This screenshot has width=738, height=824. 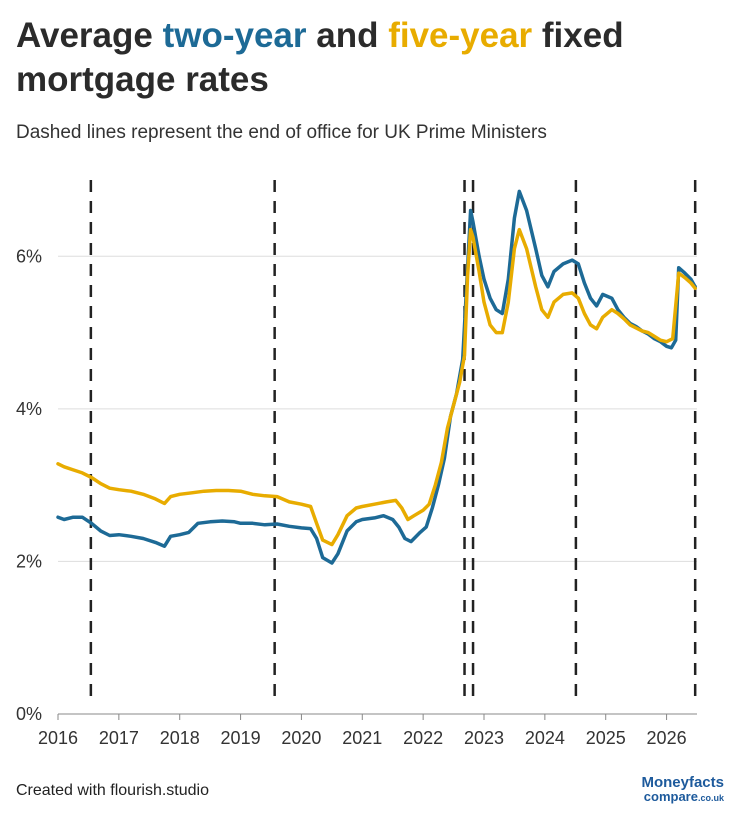 I want to click on logo-suffix: .co.uk, so click(x=710, y=798).